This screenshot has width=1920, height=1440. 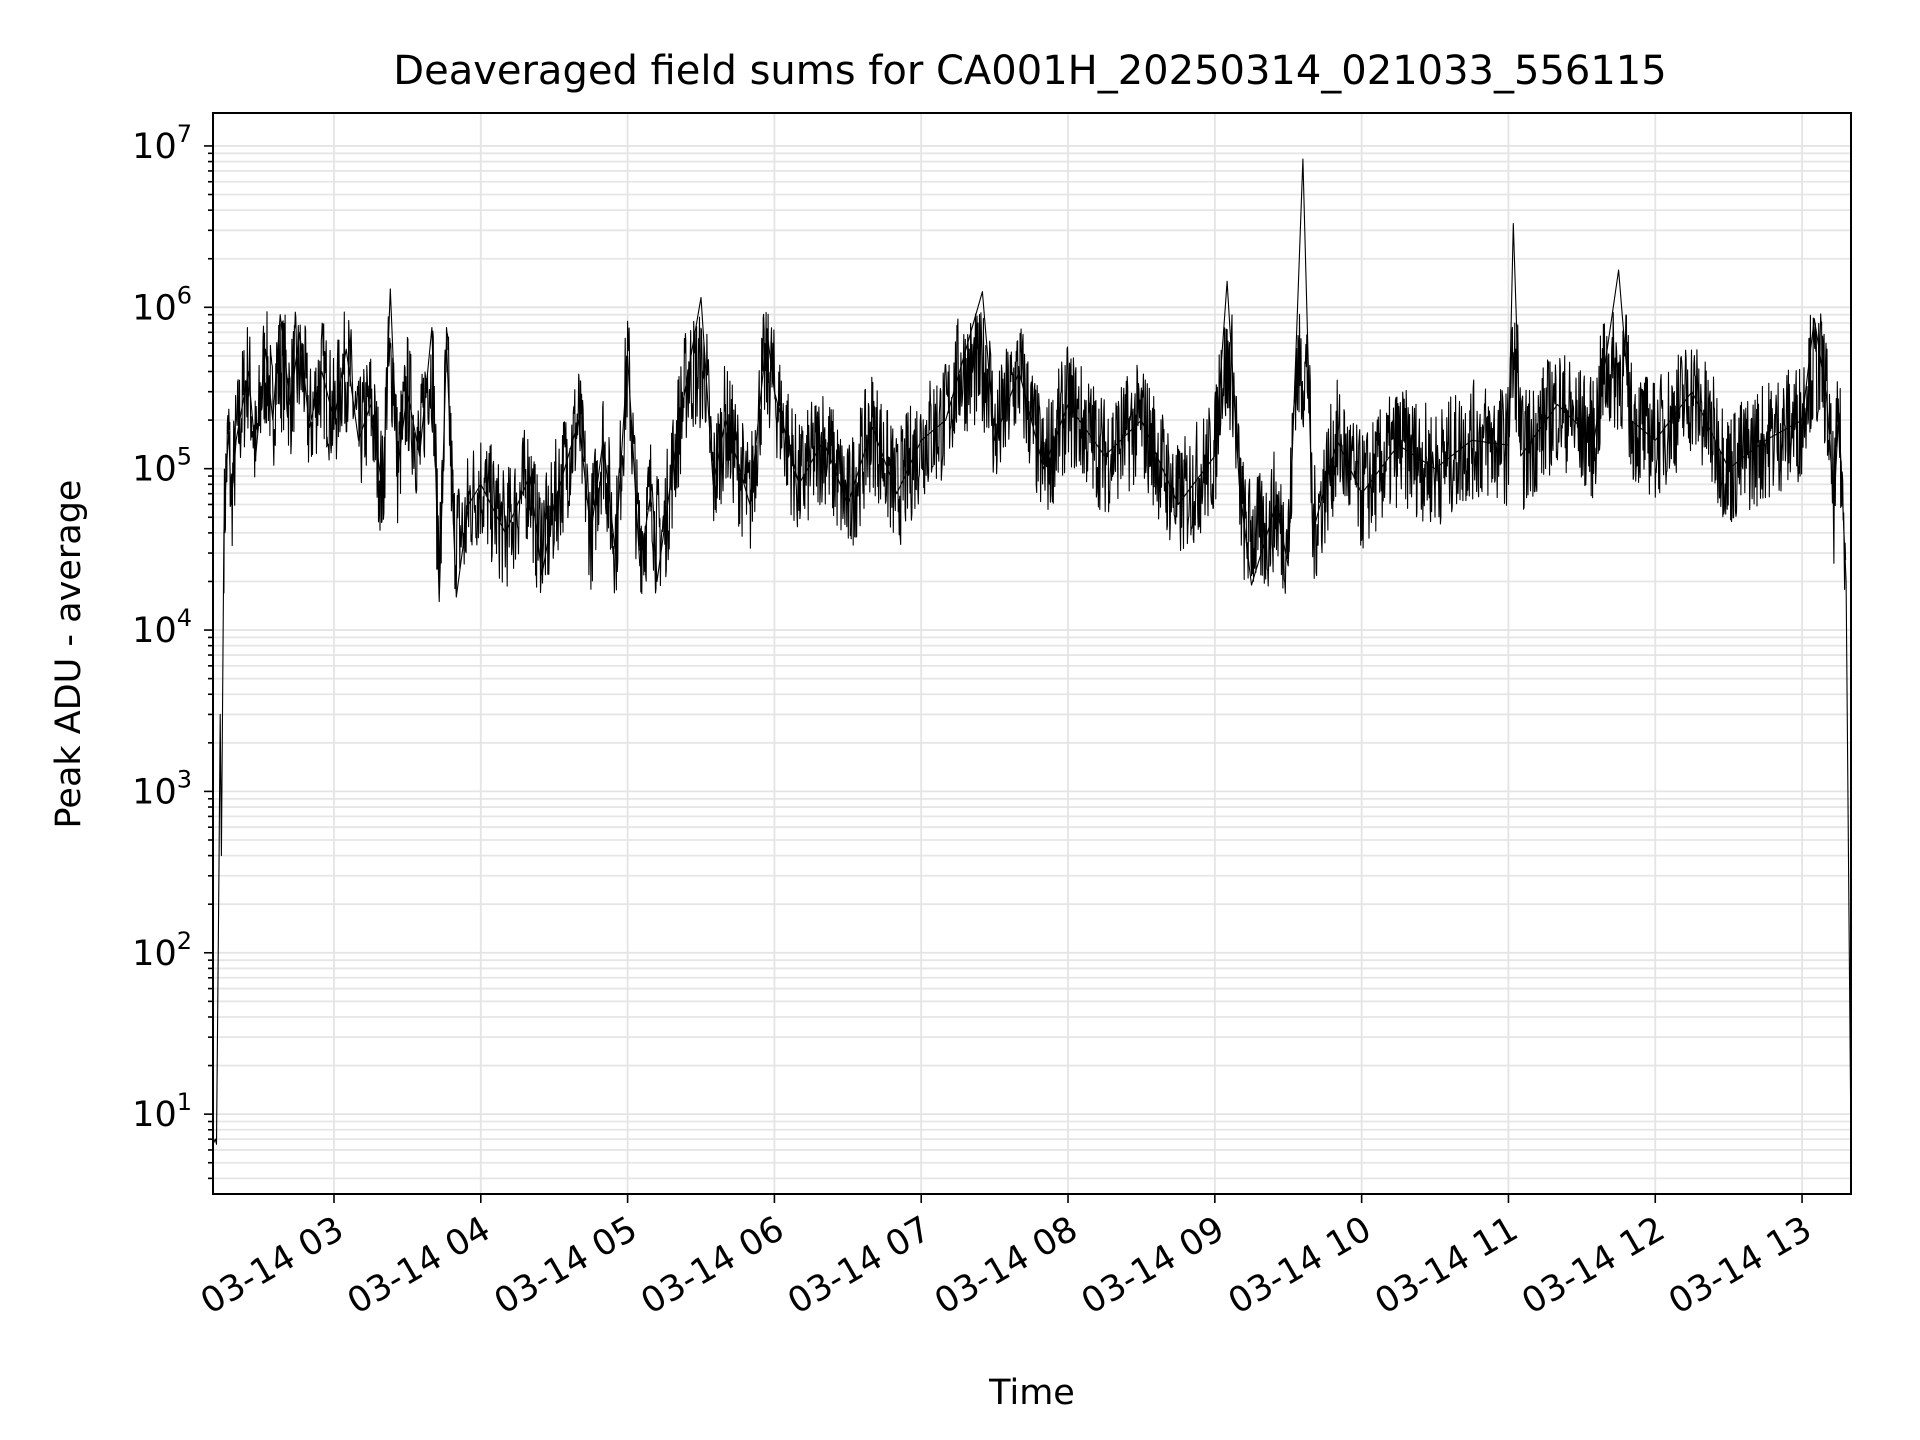 What do you see at coordinates (69, 654) in the screenshot?
I see `y-axis-label: Peak ADU - average` at bounding box center [69, 654].